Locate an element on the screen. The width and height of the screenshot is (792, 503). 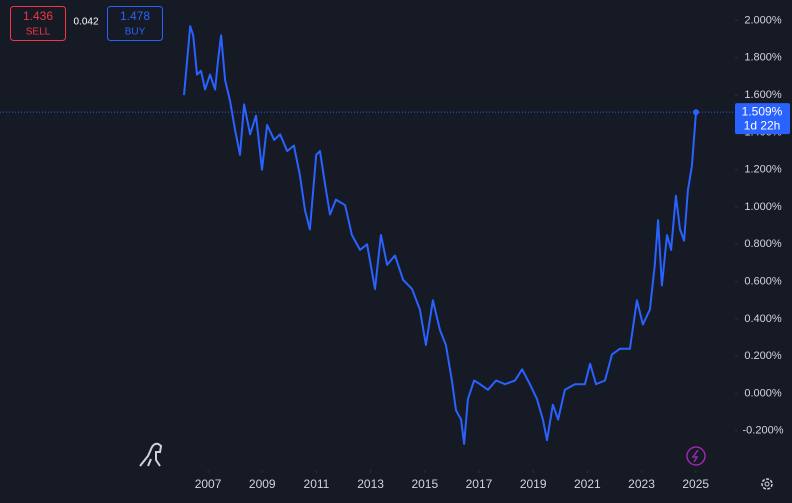
settings-button is located at coordinates (767, 484).